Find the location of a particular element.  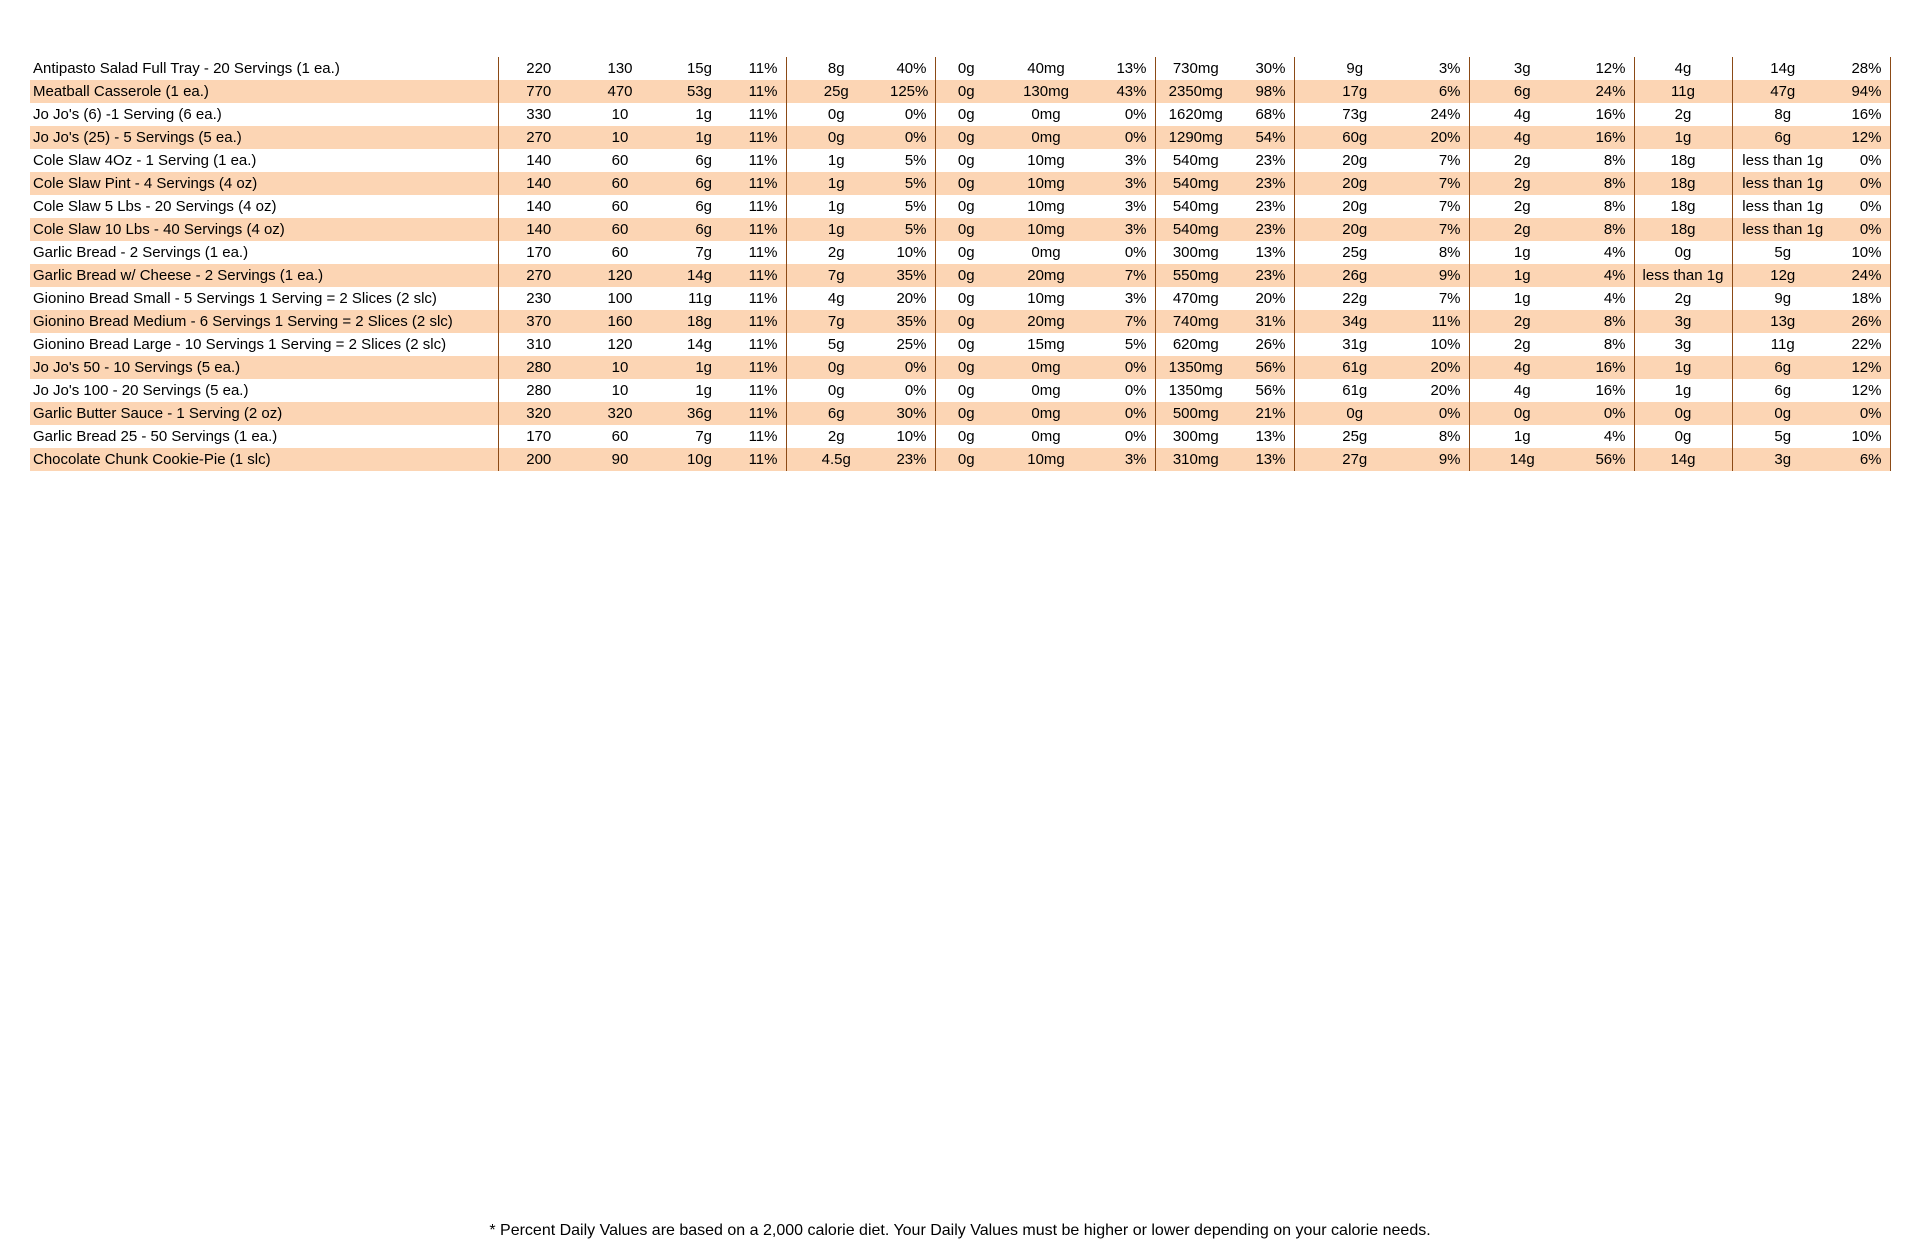

nutrition-value: 34g is located at coordinates (1354, 321).